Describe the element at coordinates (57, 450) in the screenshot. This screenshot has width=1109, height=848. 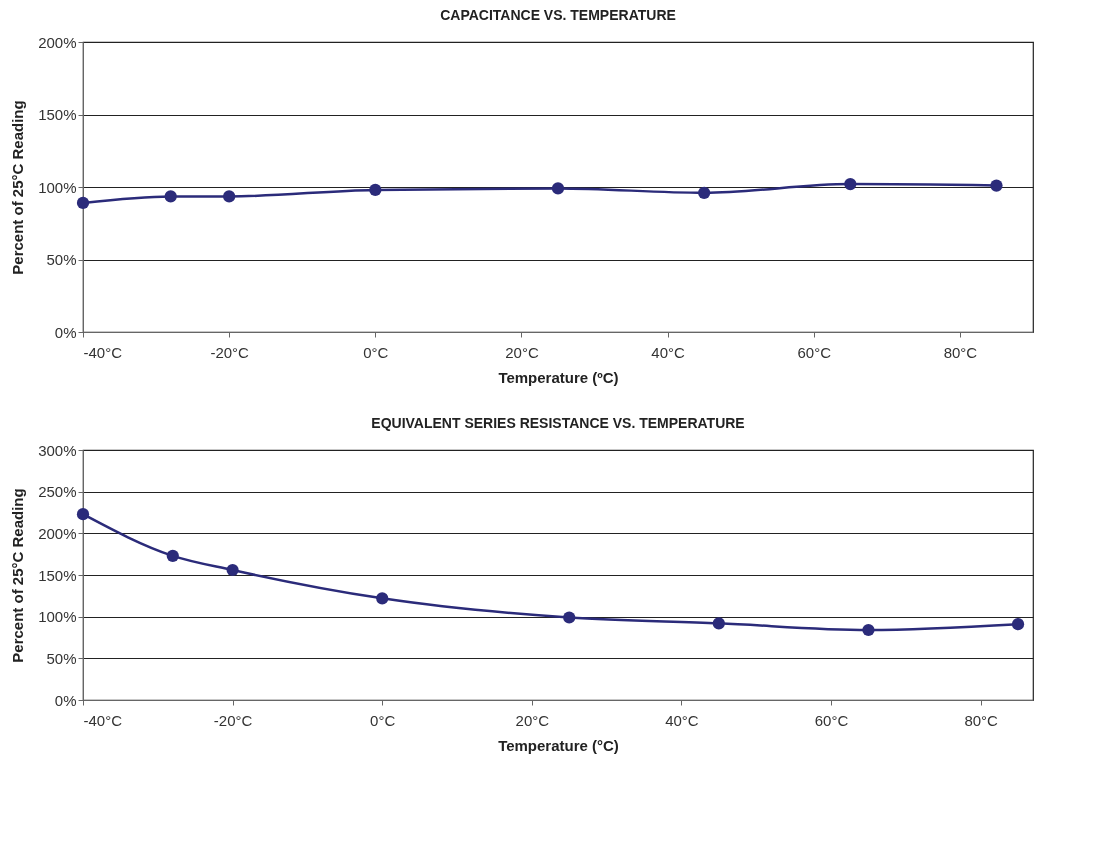
I see `y-tick-label: 300%` at that location.